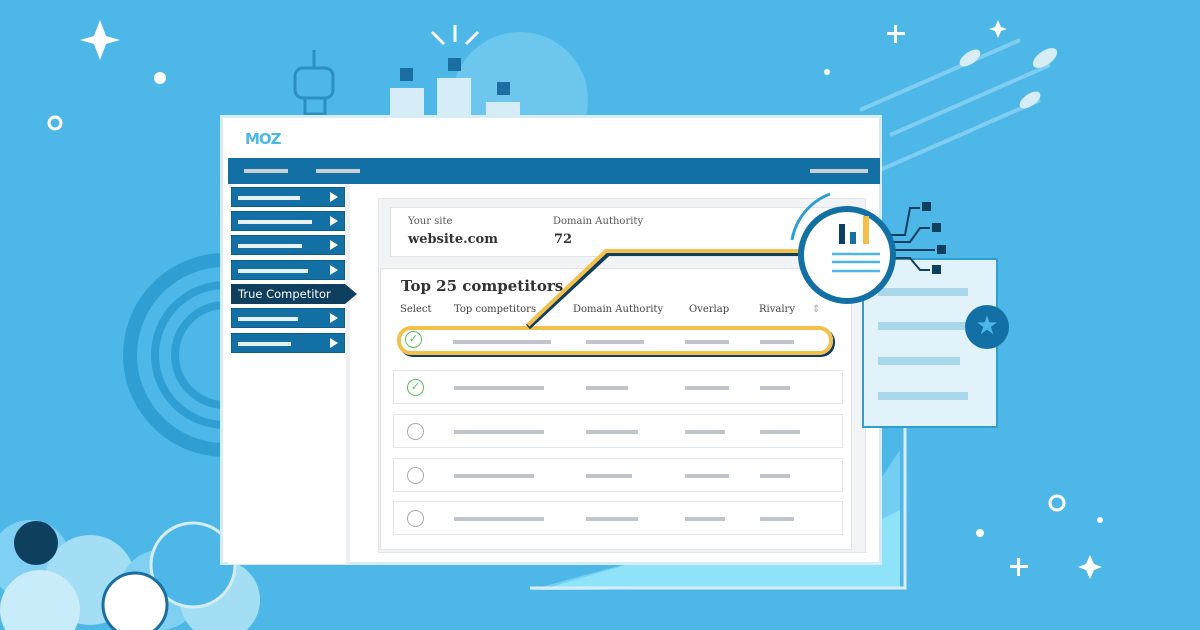  I want to click on your-site-label: Your site, so click(430, 221).